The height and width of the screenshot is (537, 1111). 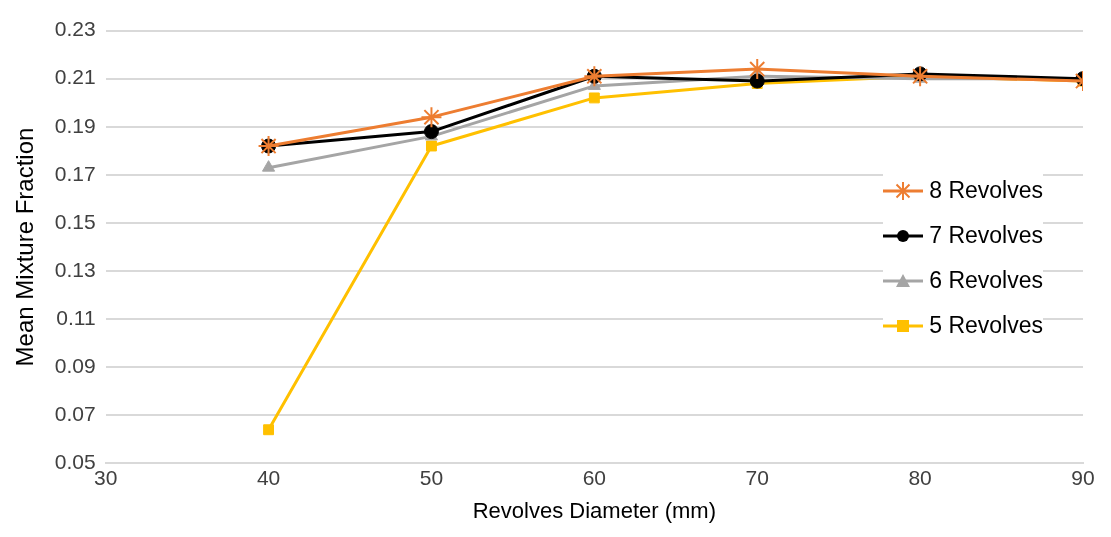 I want to click on y-tick-label: 0.19, so click(x=75, y=125).